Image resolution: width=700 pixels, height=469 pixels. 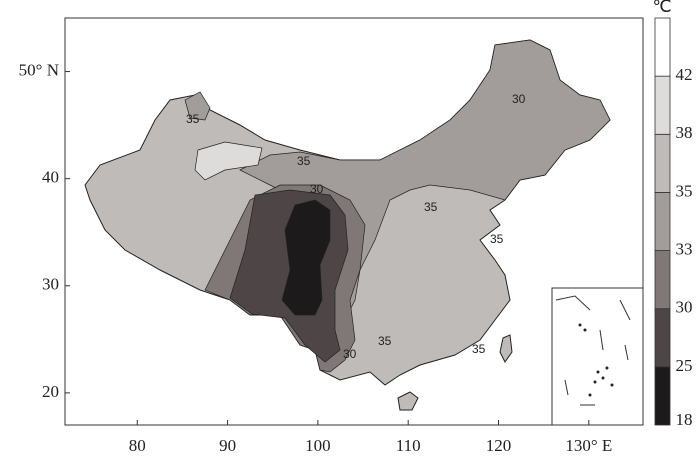 What do you see at coordinates (50, 177) in the screenshot?
I see `y-tick-label: 40` at bounding box center [50, 177].